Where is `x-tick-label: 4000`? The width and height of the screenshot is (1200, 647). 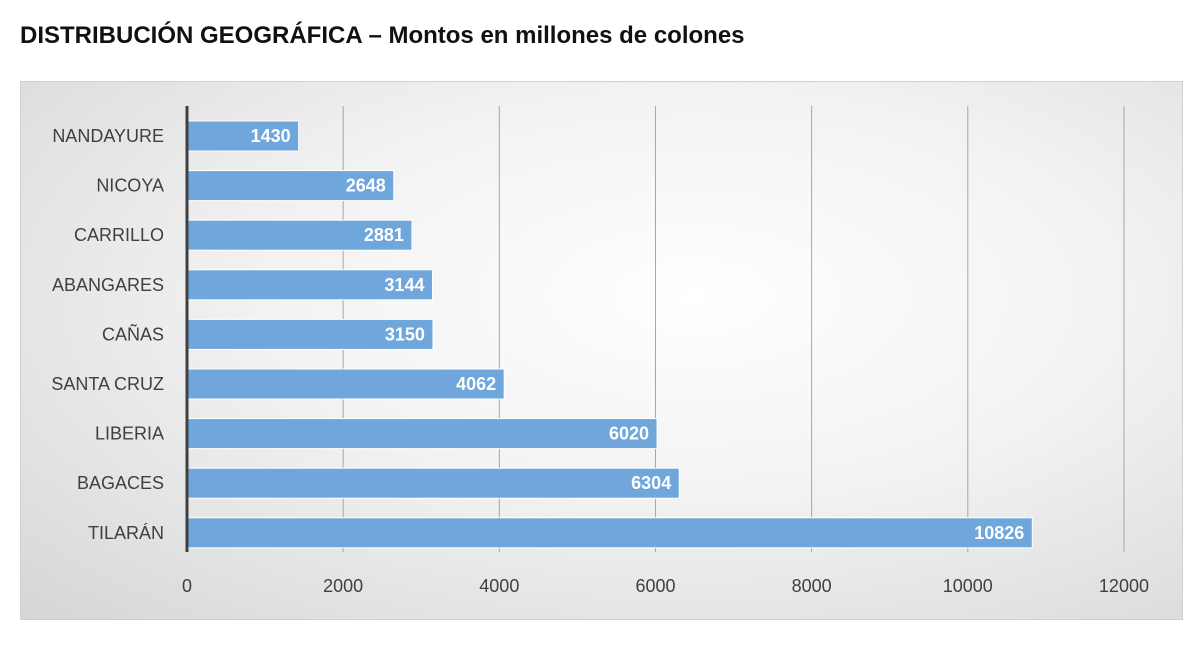 x-tick-label: 4000 is located at coordinates (499, 586).